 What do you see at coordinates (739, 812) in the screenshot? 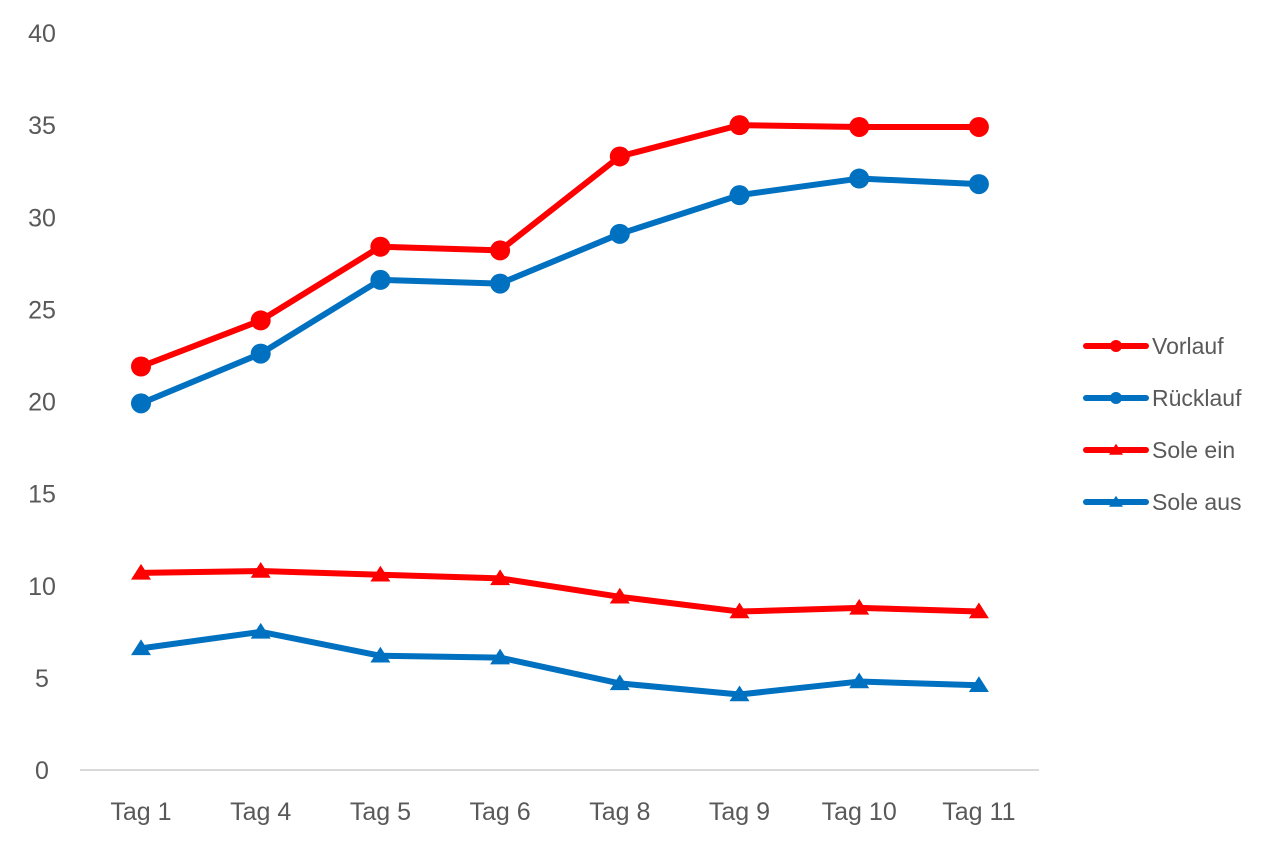
I see `x-tick-label: Tag 9` at bounding box center [739, 812].